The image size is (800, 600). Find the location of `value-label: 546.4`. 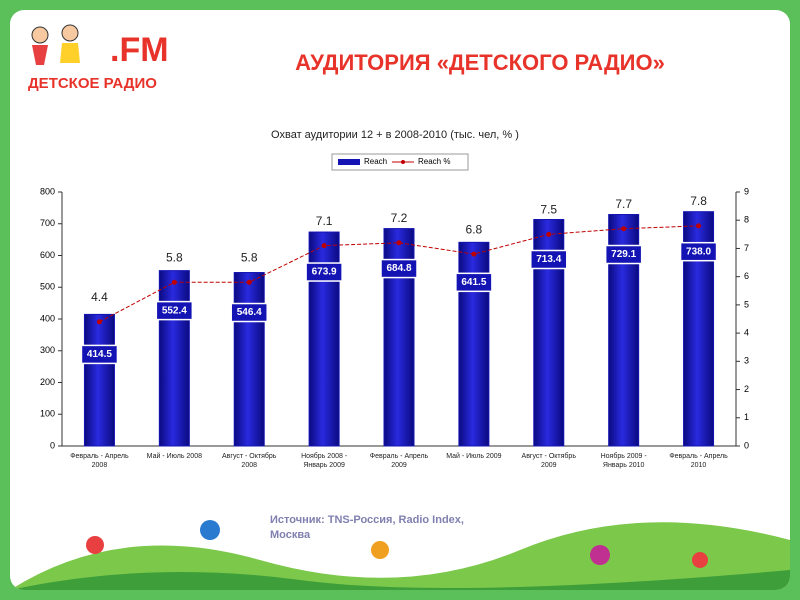

value-label: 546.4 is located at coordinates (249, 312).